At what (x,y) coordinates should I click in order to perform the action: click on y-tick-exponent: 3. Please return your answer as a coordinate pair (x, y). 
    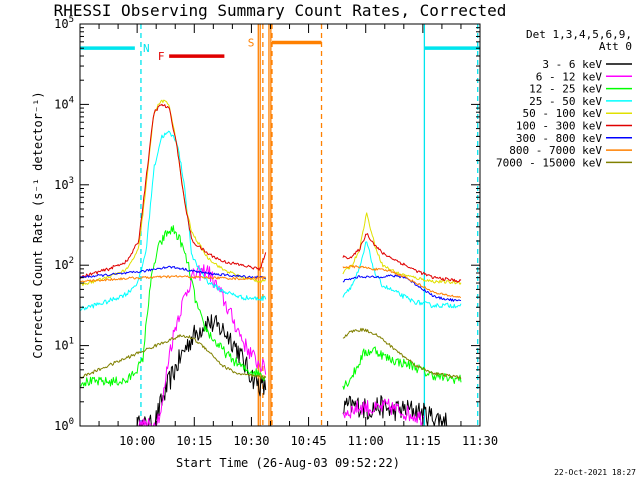
    Looking at the image, I should click on (71, 181).